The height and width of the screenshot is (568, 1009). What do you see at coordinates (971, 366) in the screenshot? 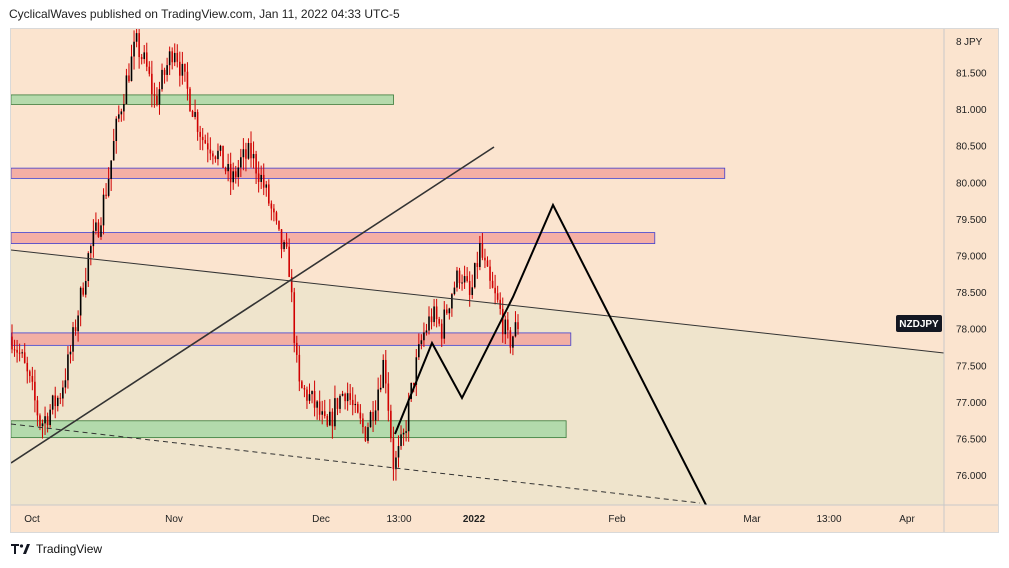
I see `price-tick-label: 77.500` at bounding box center [971, 366].